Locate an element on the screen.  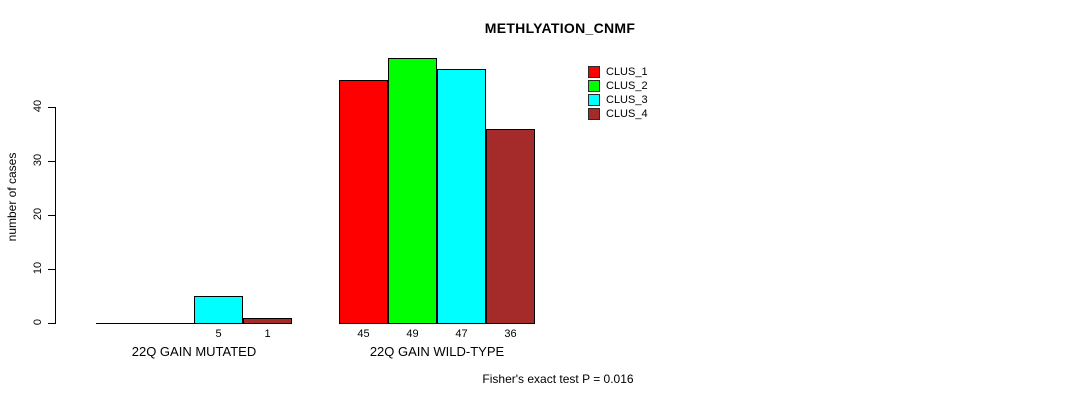
y-axis-tick-label: 40 is located at coordinates (38, 106).